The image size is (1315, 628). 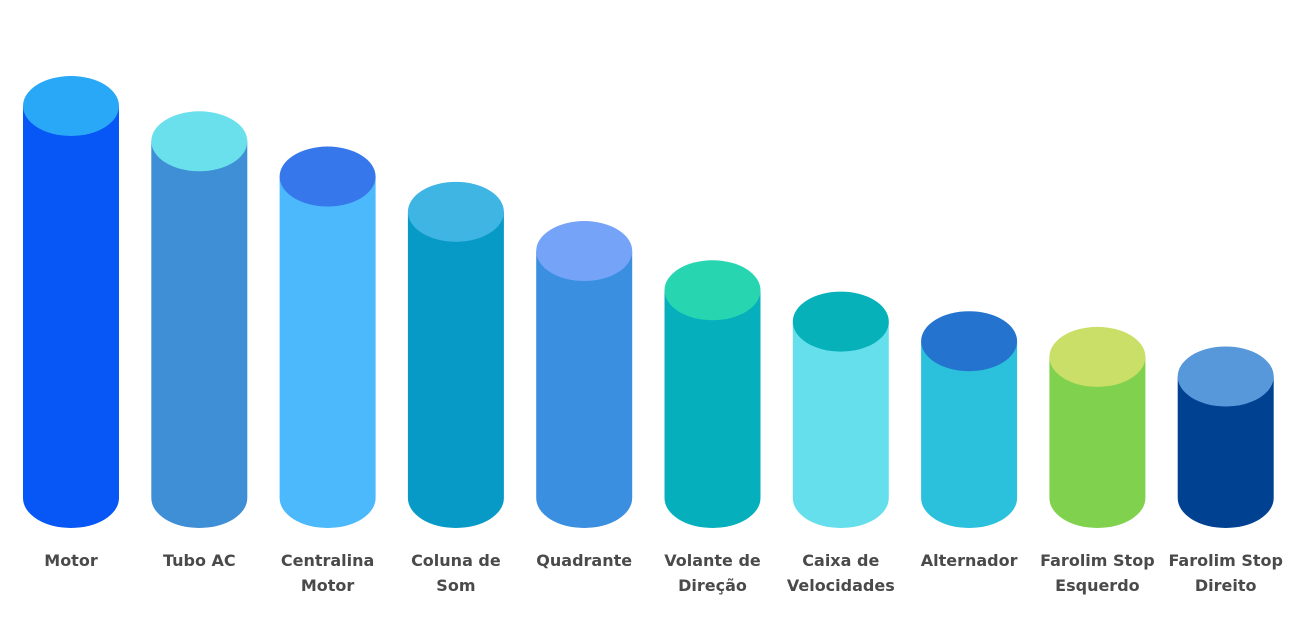 What do you see at coordinates (1225, 573) in the screenshot?
I see `category-label: Farolim Stop Direito` at bounding box center [1225, 573].